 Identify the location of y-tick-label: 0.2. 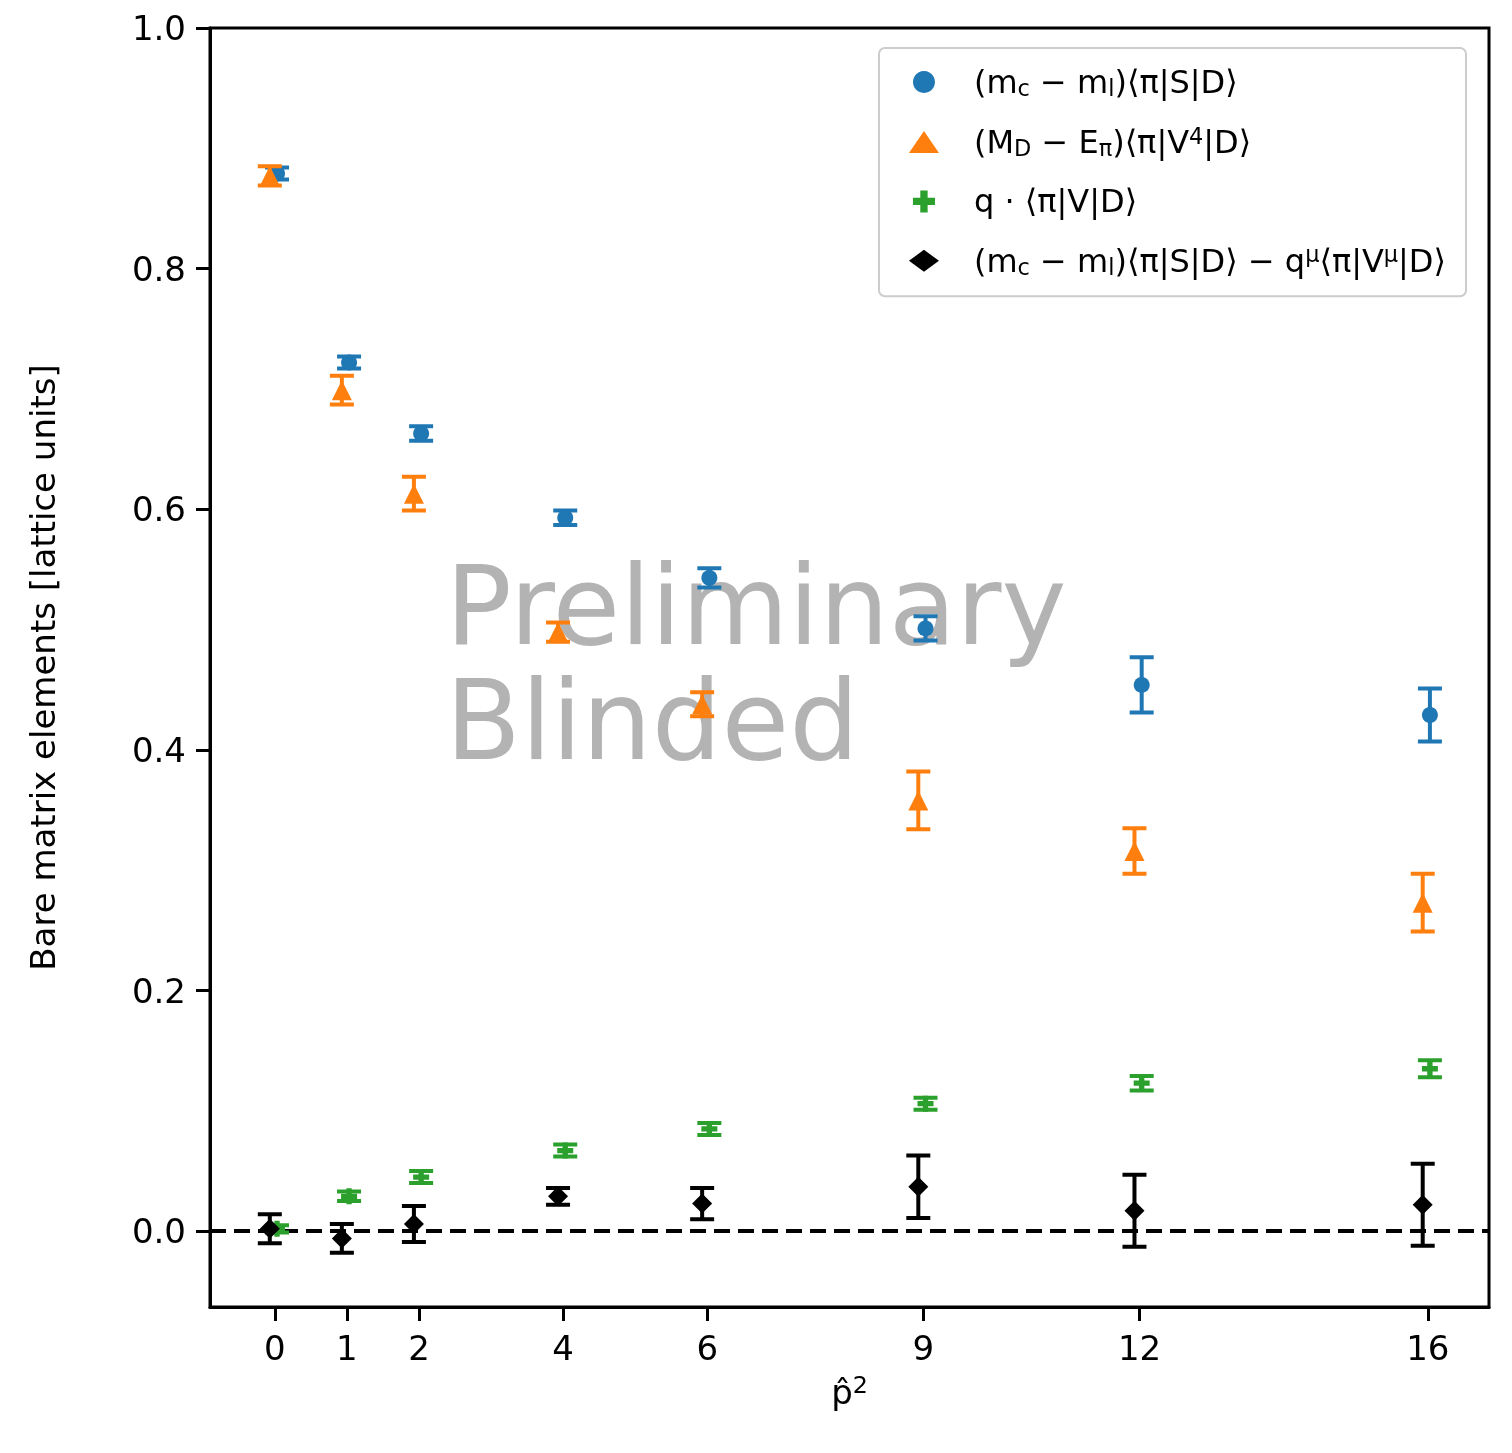
(158, 990).